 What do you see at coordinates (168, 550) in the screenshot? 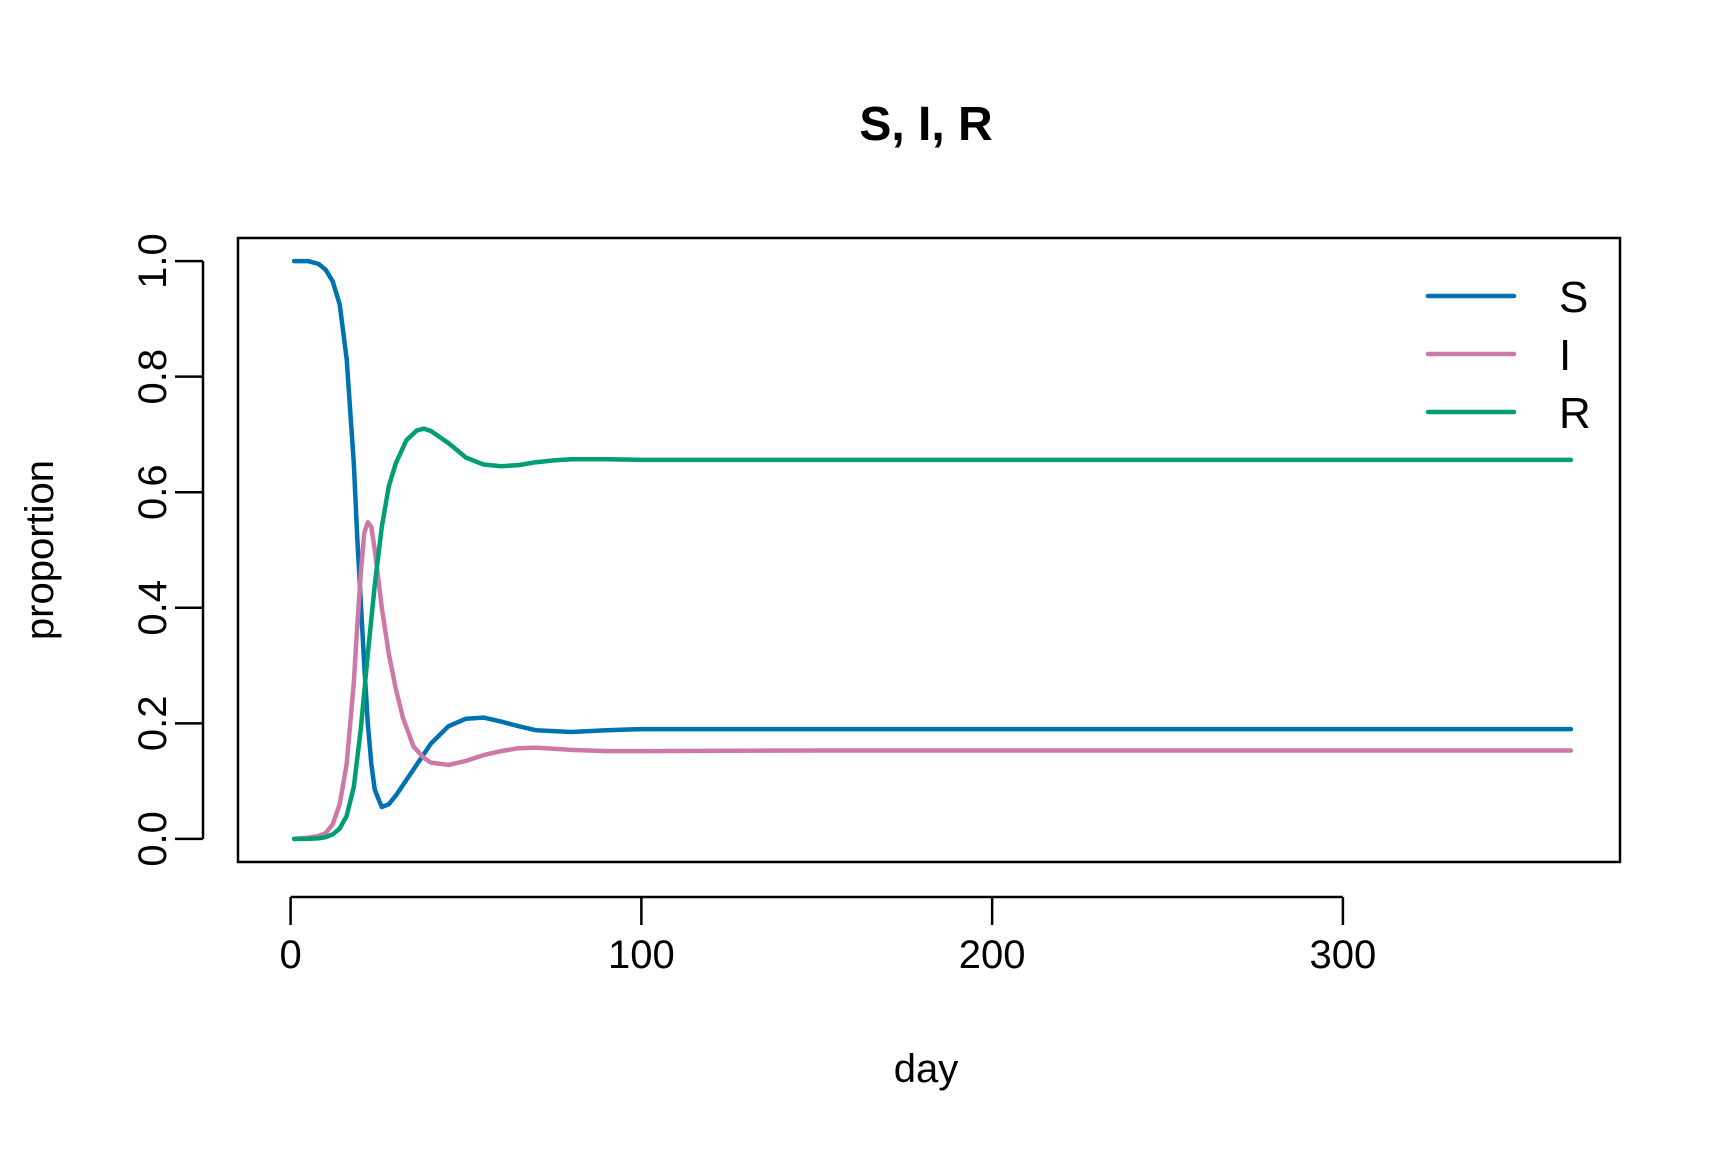
I see `y-axis: 0.0 0.2 0.4 0.6 0.8 1.0` at bounding box center [168, 550].